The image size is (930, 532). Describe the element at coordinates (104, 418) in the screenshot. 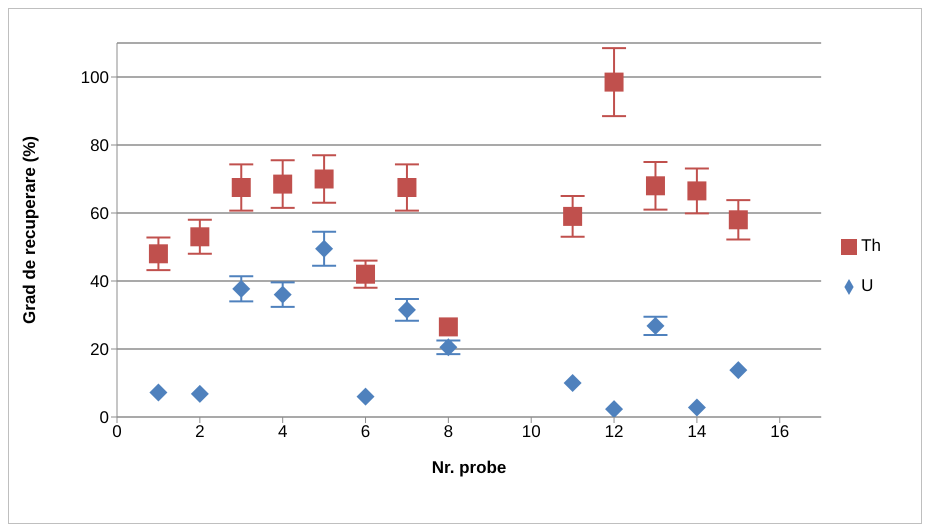

I see `y-tick-label: 0` at that location.